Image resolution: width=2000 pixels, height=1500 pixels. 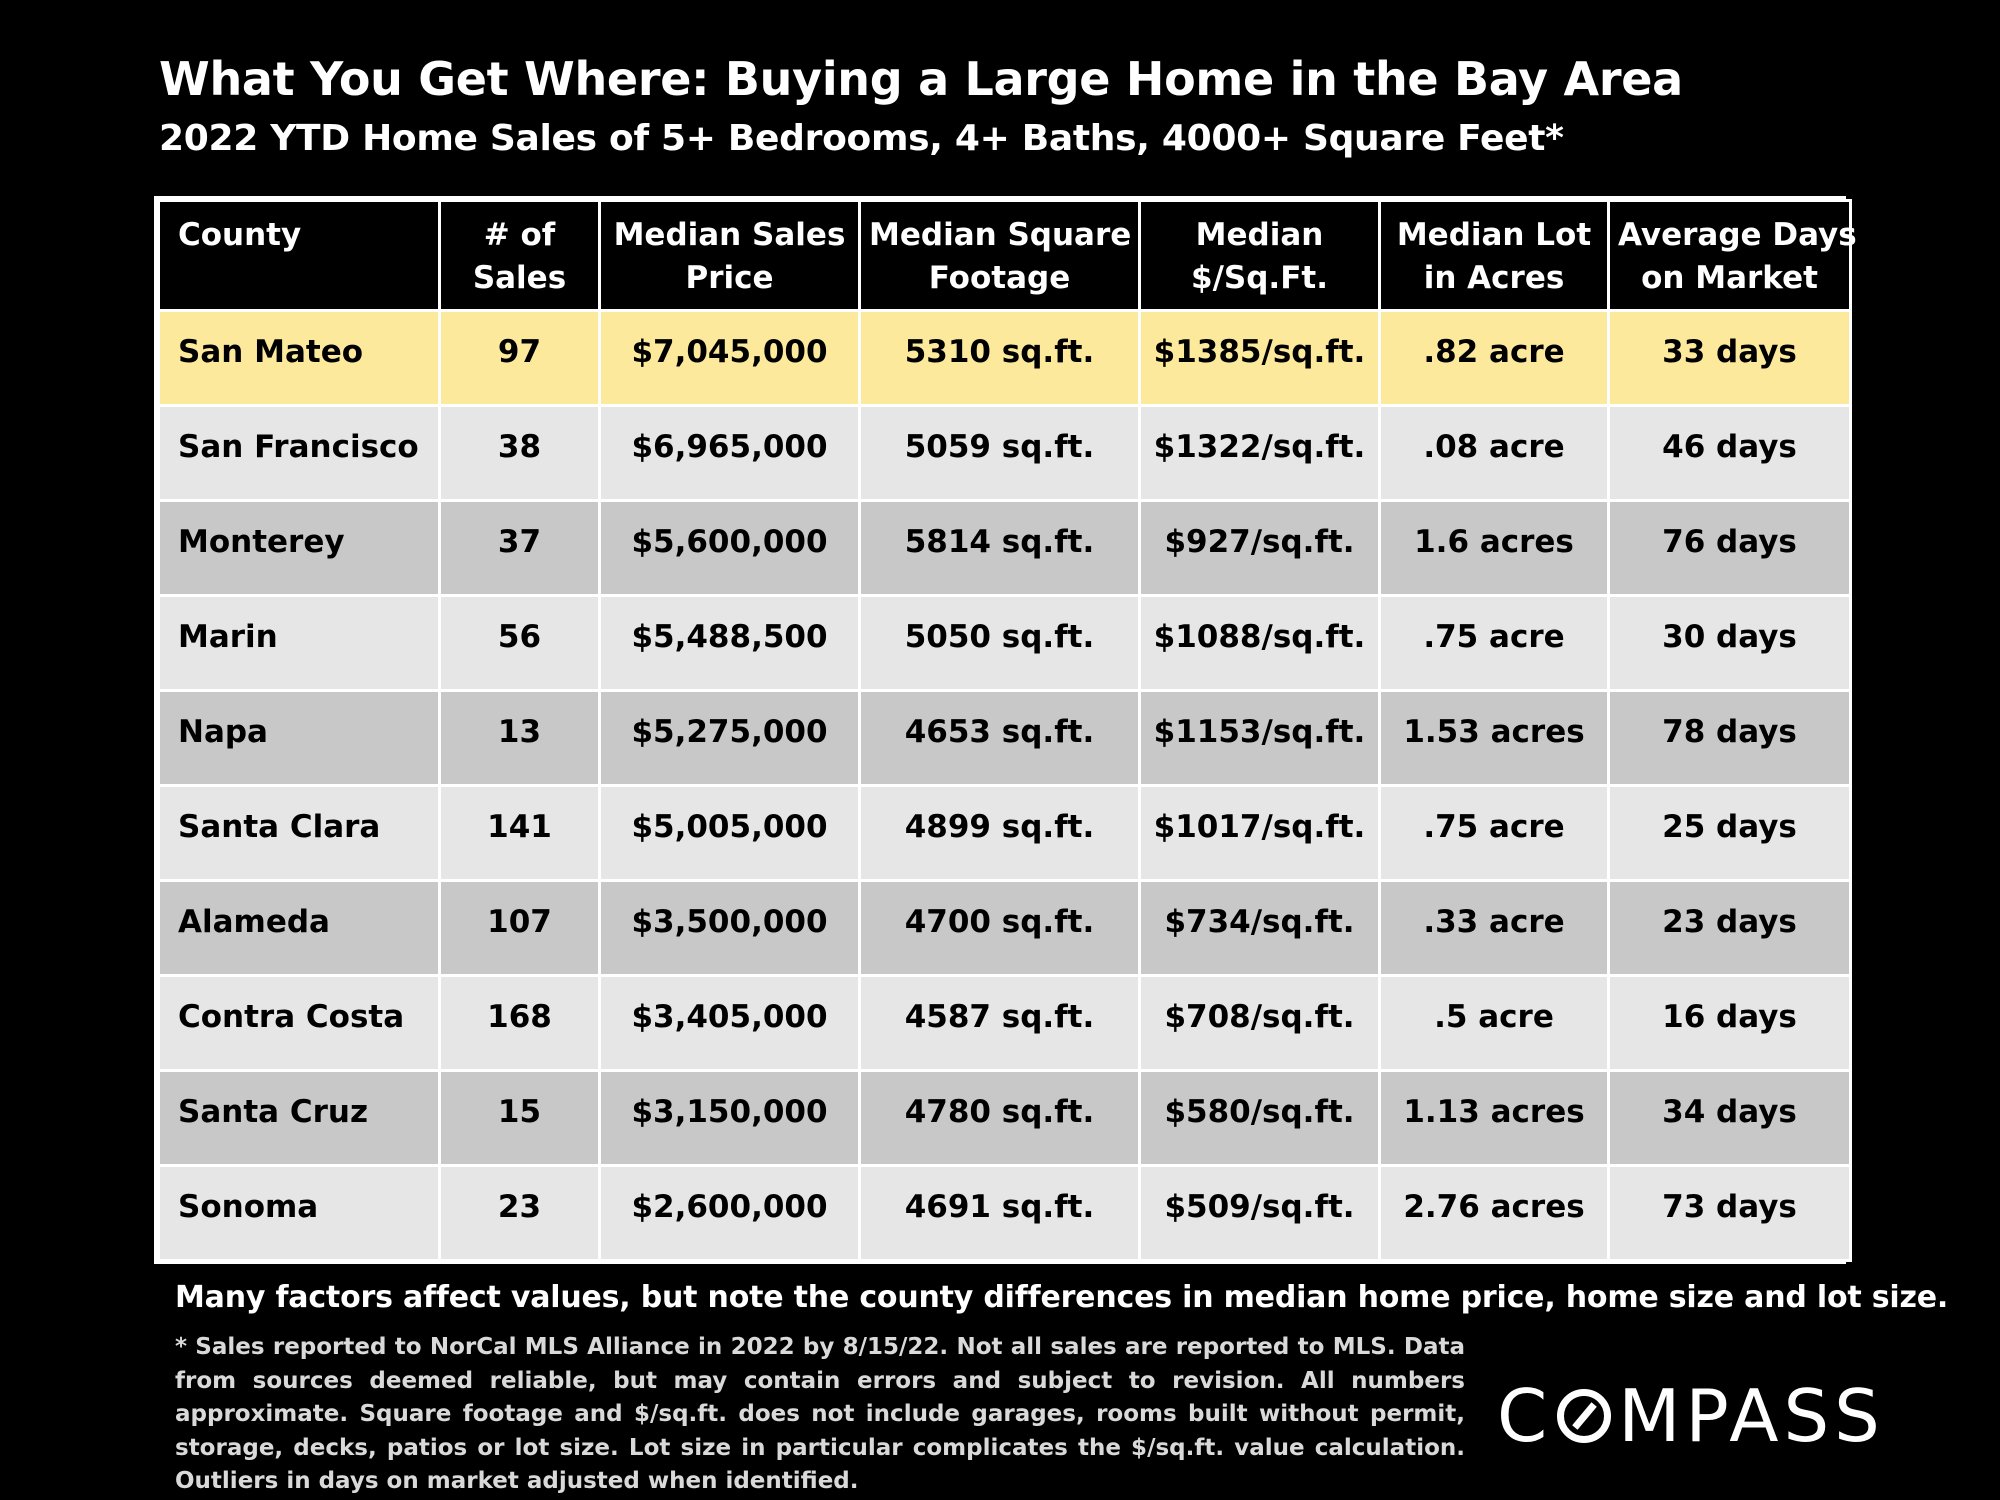 What do you see at coordinates (1259, 548) in the screenshot?
I see `cell-ppsf: $927/sq.ft.` at bounding box center [1259, 548].